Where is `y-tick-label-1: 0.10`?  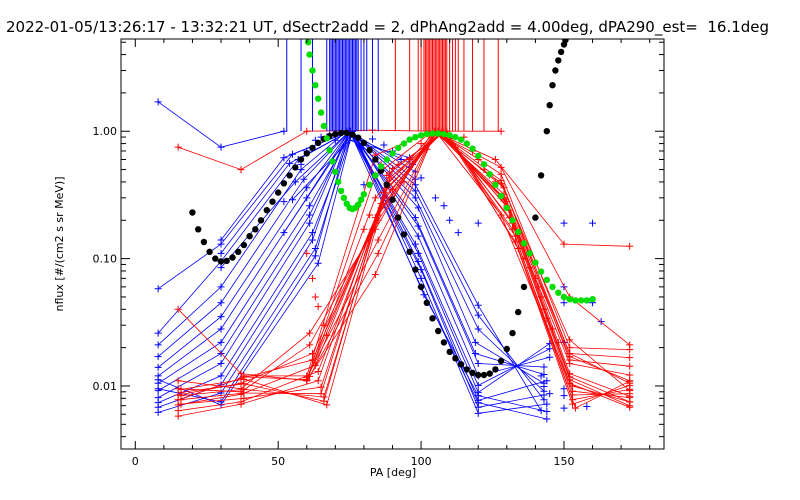 y-tick-label-1: 0.10 is located at coordinates (105, 259).